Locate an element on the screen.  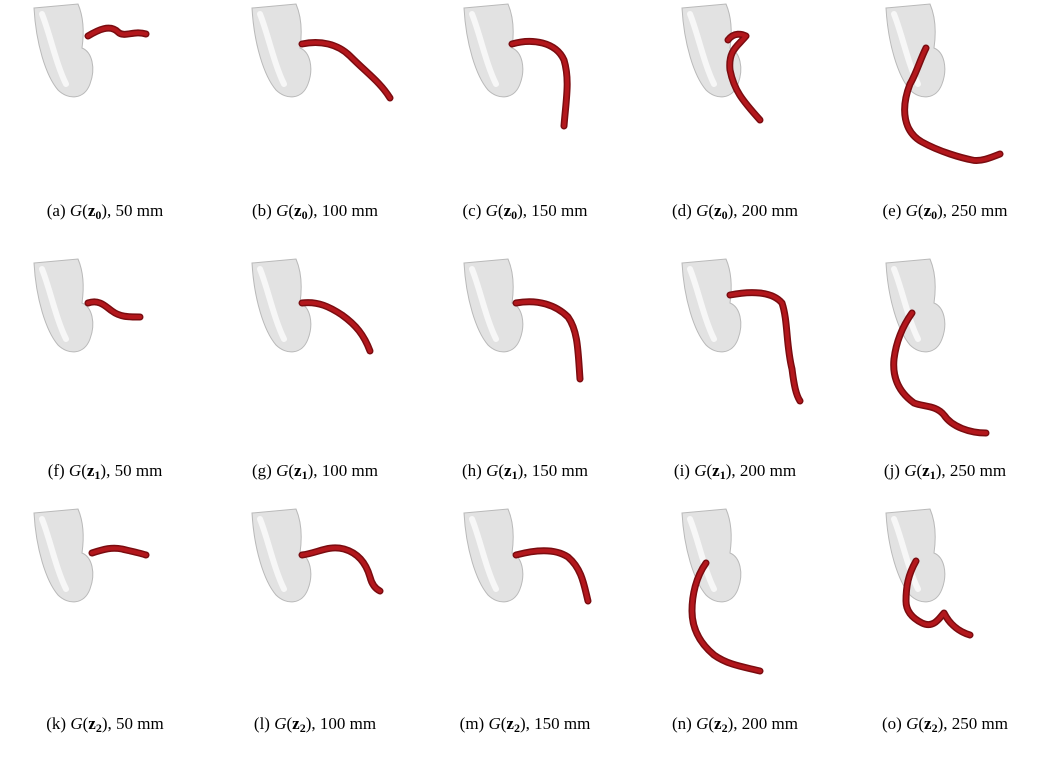
figure-panel: (f) G(z1), 50 mm is located at coordinates (105, 369).